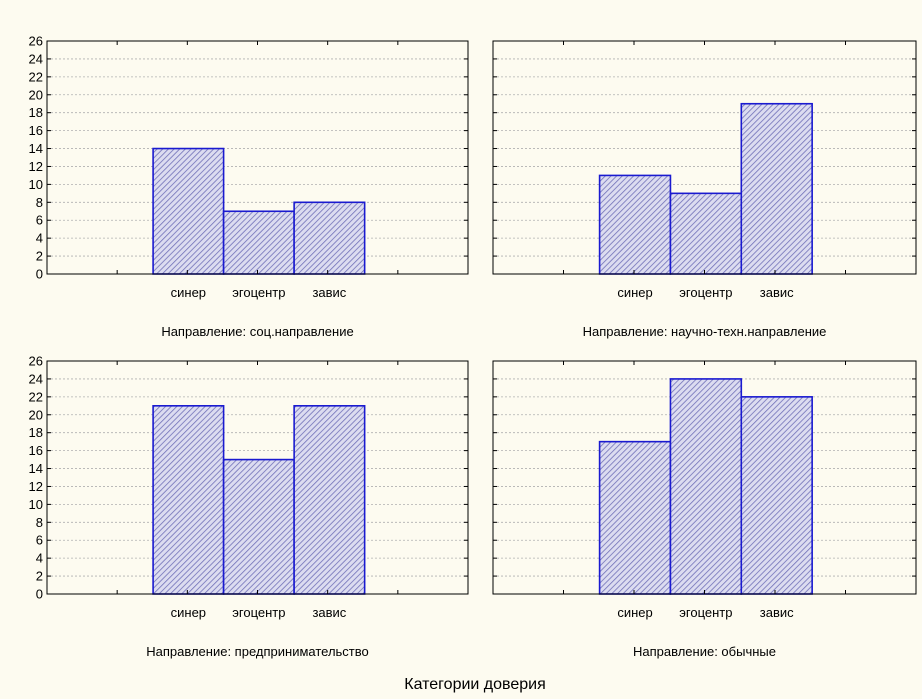  I want to click on panel-title: Направление: предпринимательство, so click(257, 651).